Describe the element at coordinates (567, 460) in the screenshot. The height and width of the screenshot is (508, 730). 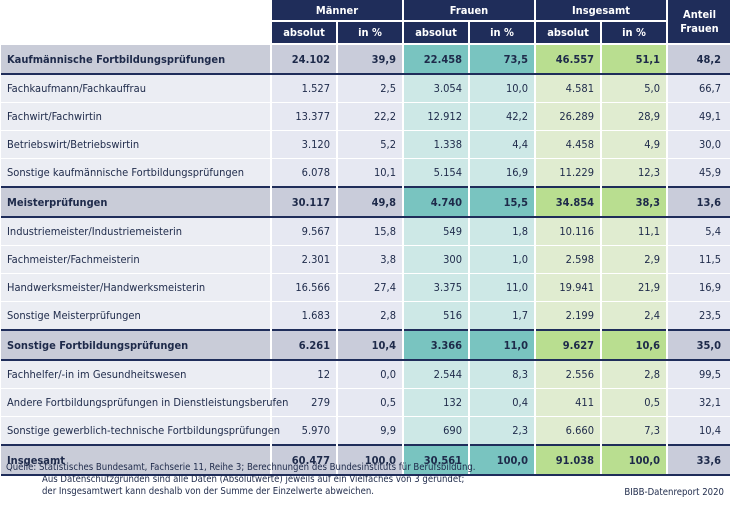
I see `row-value: 91.038` at that location.